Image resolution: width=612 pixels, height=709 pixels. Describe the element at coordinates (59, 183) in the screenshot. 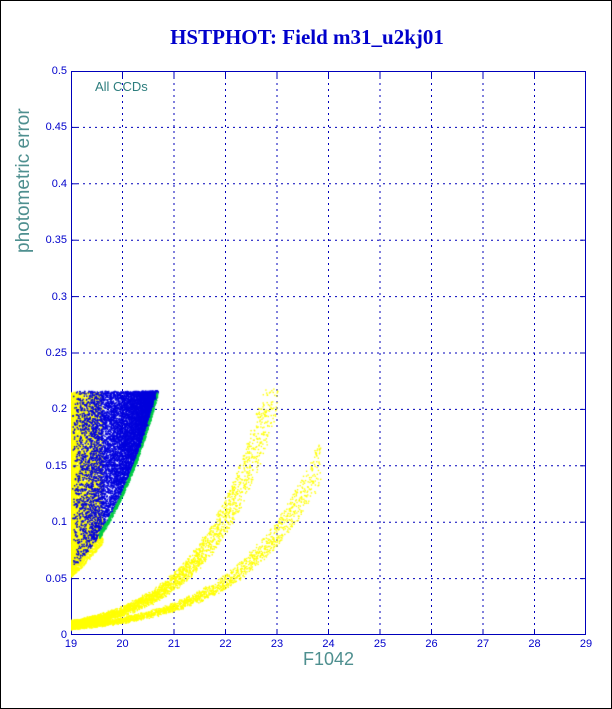

I see `y-tick-label: 0.4` at that location.